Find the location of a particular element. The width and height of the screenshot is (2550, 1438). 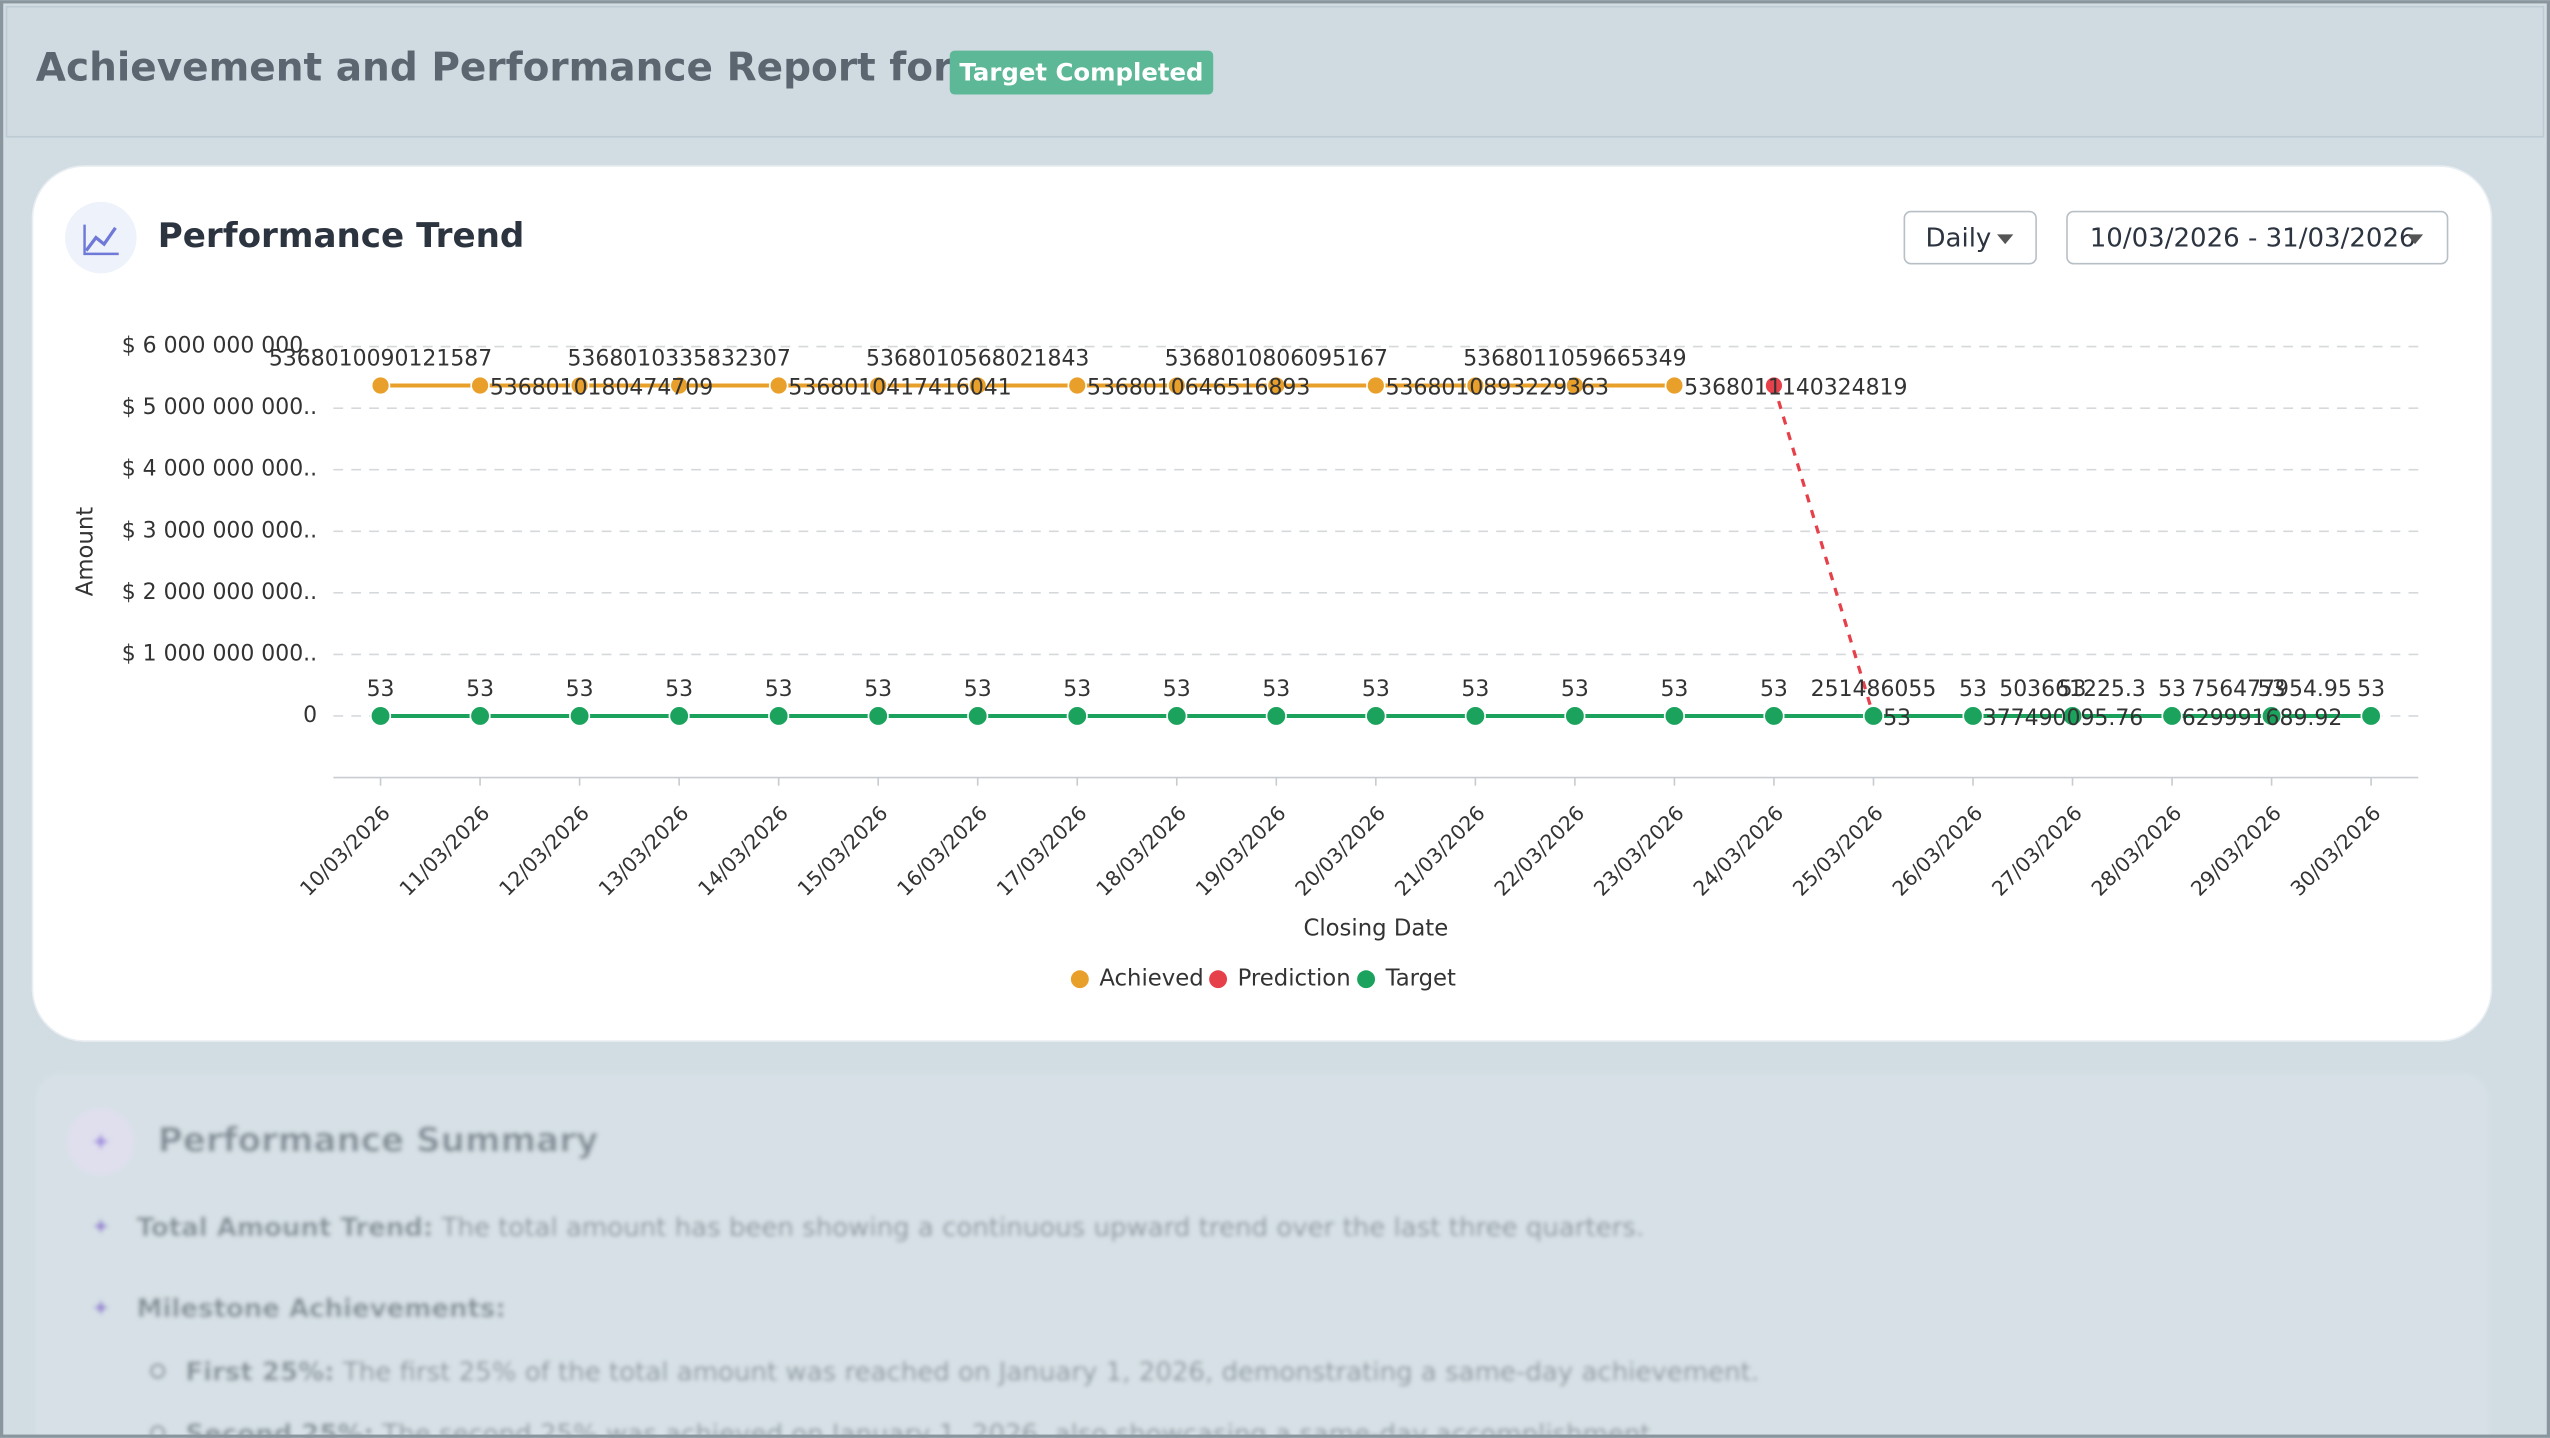

summary-icon-glyph: ✦ is located at coordinates (101, 1143).